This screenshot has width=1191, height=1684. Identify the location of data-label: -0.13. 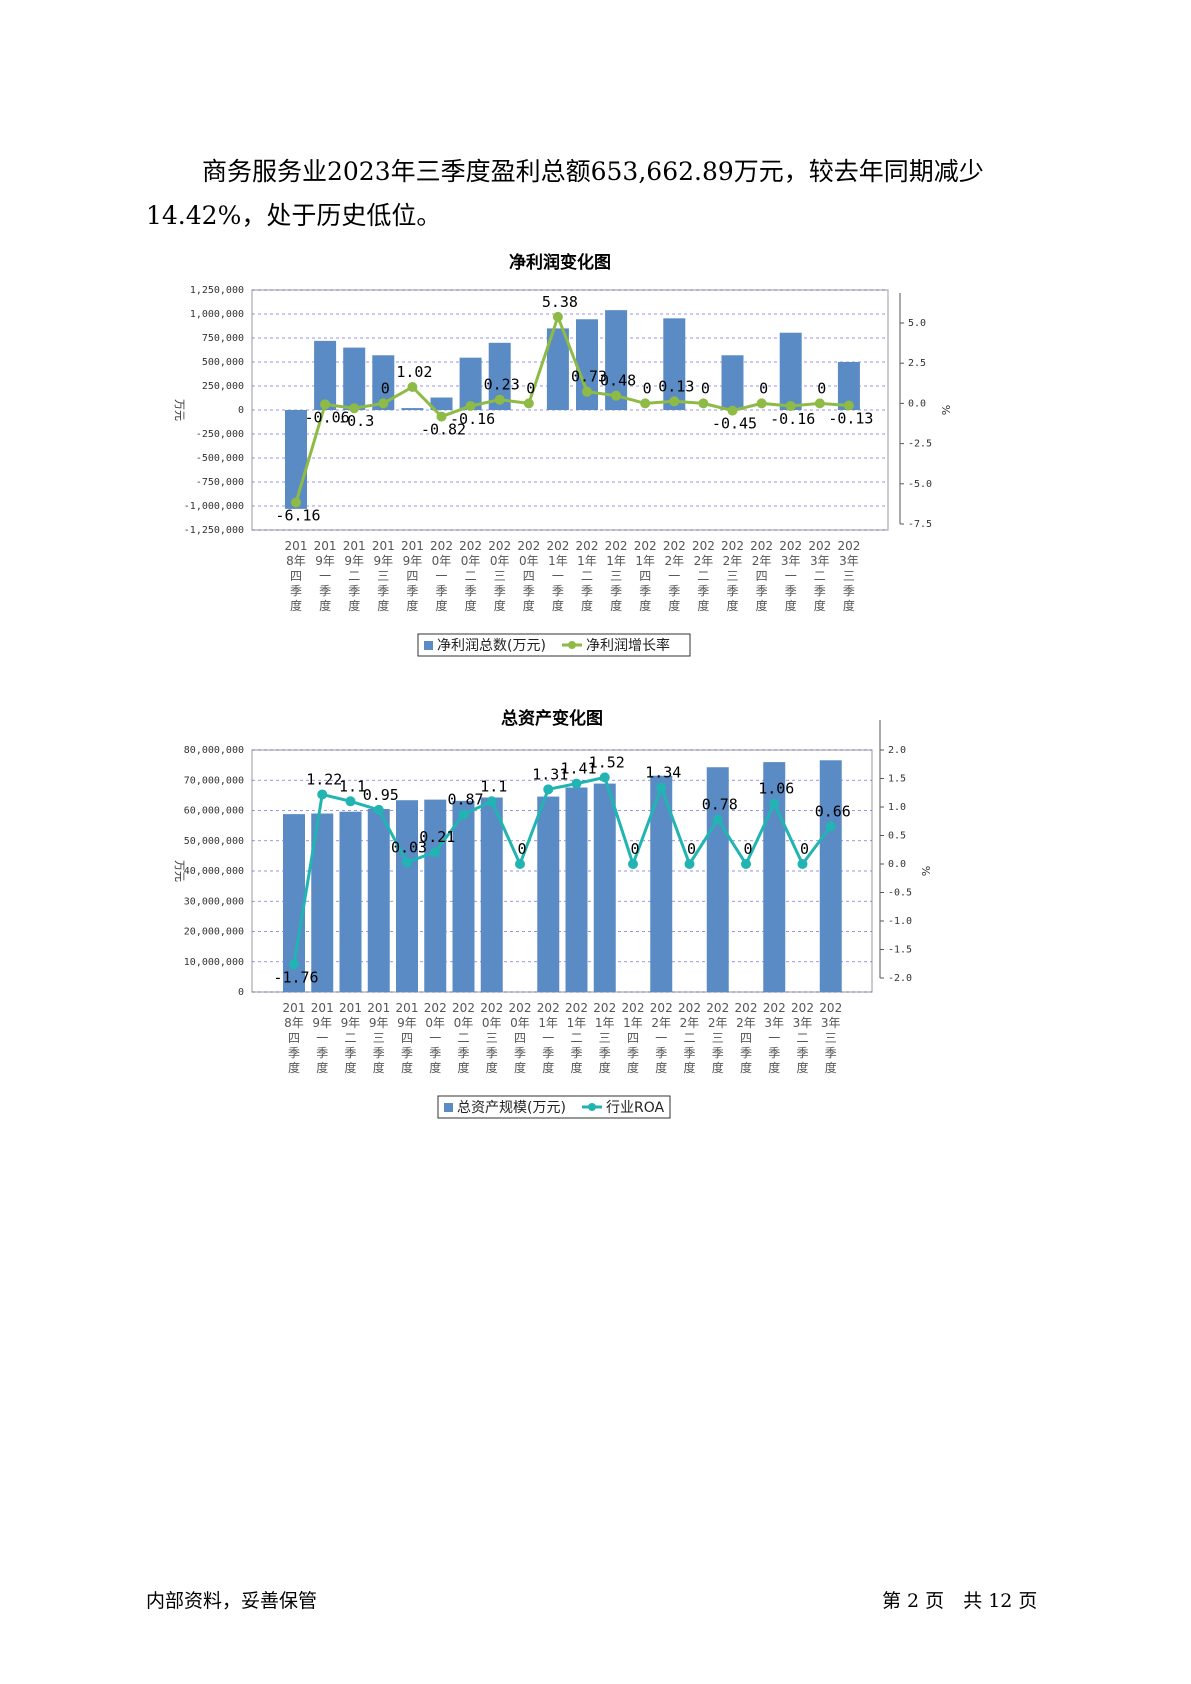
(850, 418).